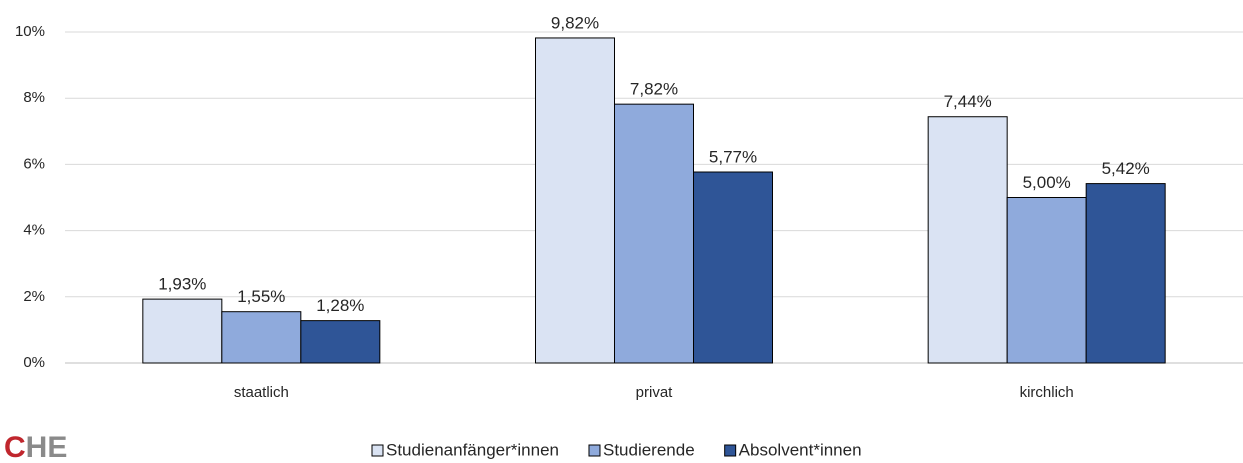  I want to click on value-label: 1,93%, so click(182, 284).